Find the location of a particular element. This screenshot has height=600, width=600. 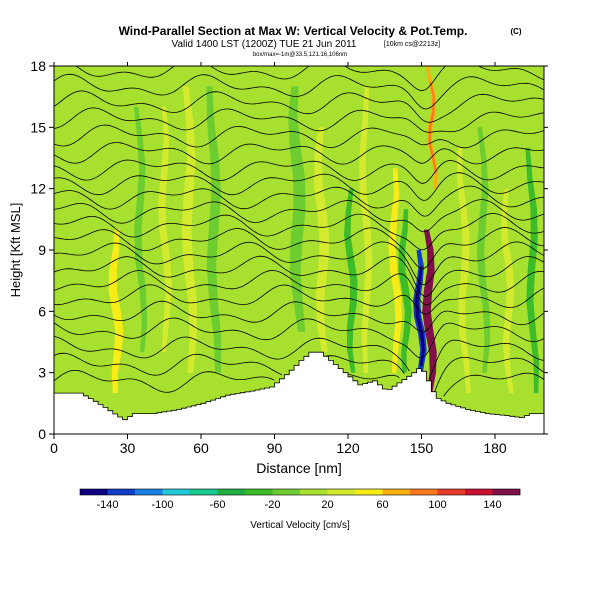

x-tick-label: 120 is located at coordinates (348, 448).